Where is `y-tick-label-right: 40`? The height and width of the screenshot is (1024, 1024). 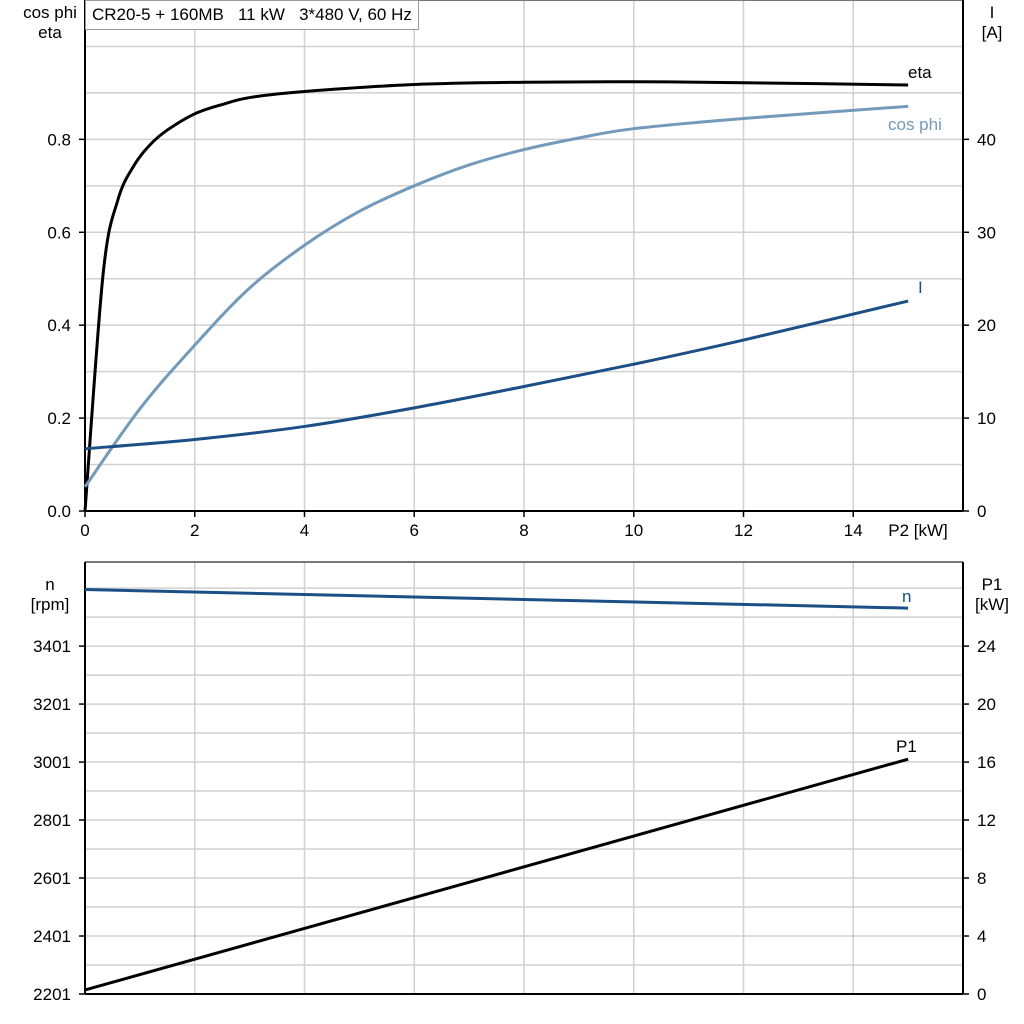
y-tick-label-right: 40 is located at coordinates (986, 139).